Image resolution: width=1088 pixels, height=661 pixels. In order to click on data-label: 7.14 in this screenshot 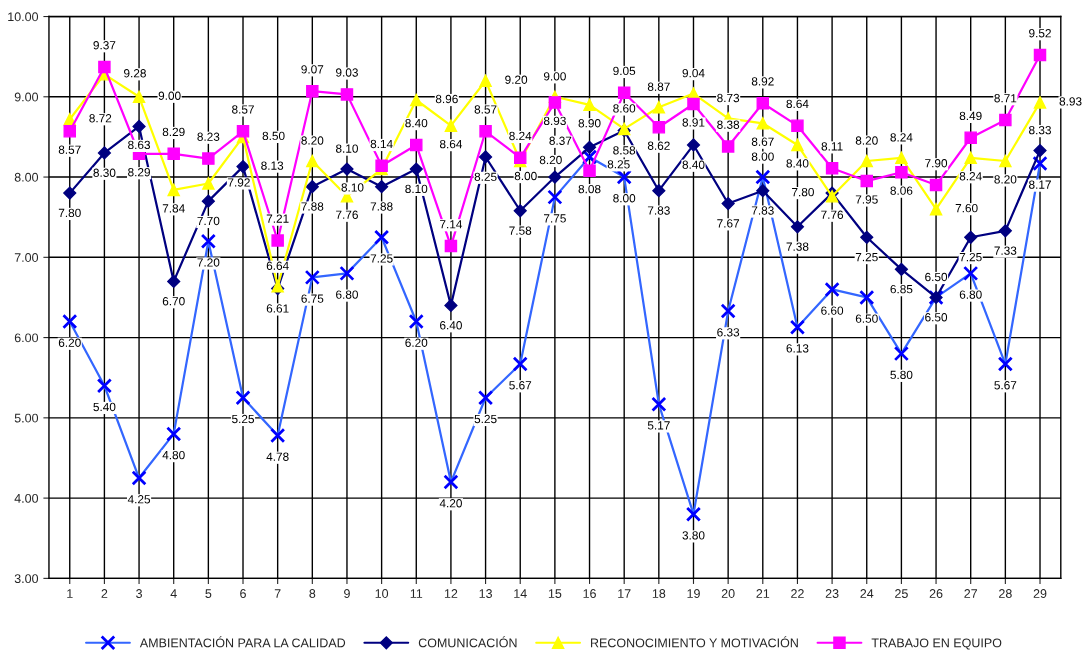, I will do `click(451, 224)`.